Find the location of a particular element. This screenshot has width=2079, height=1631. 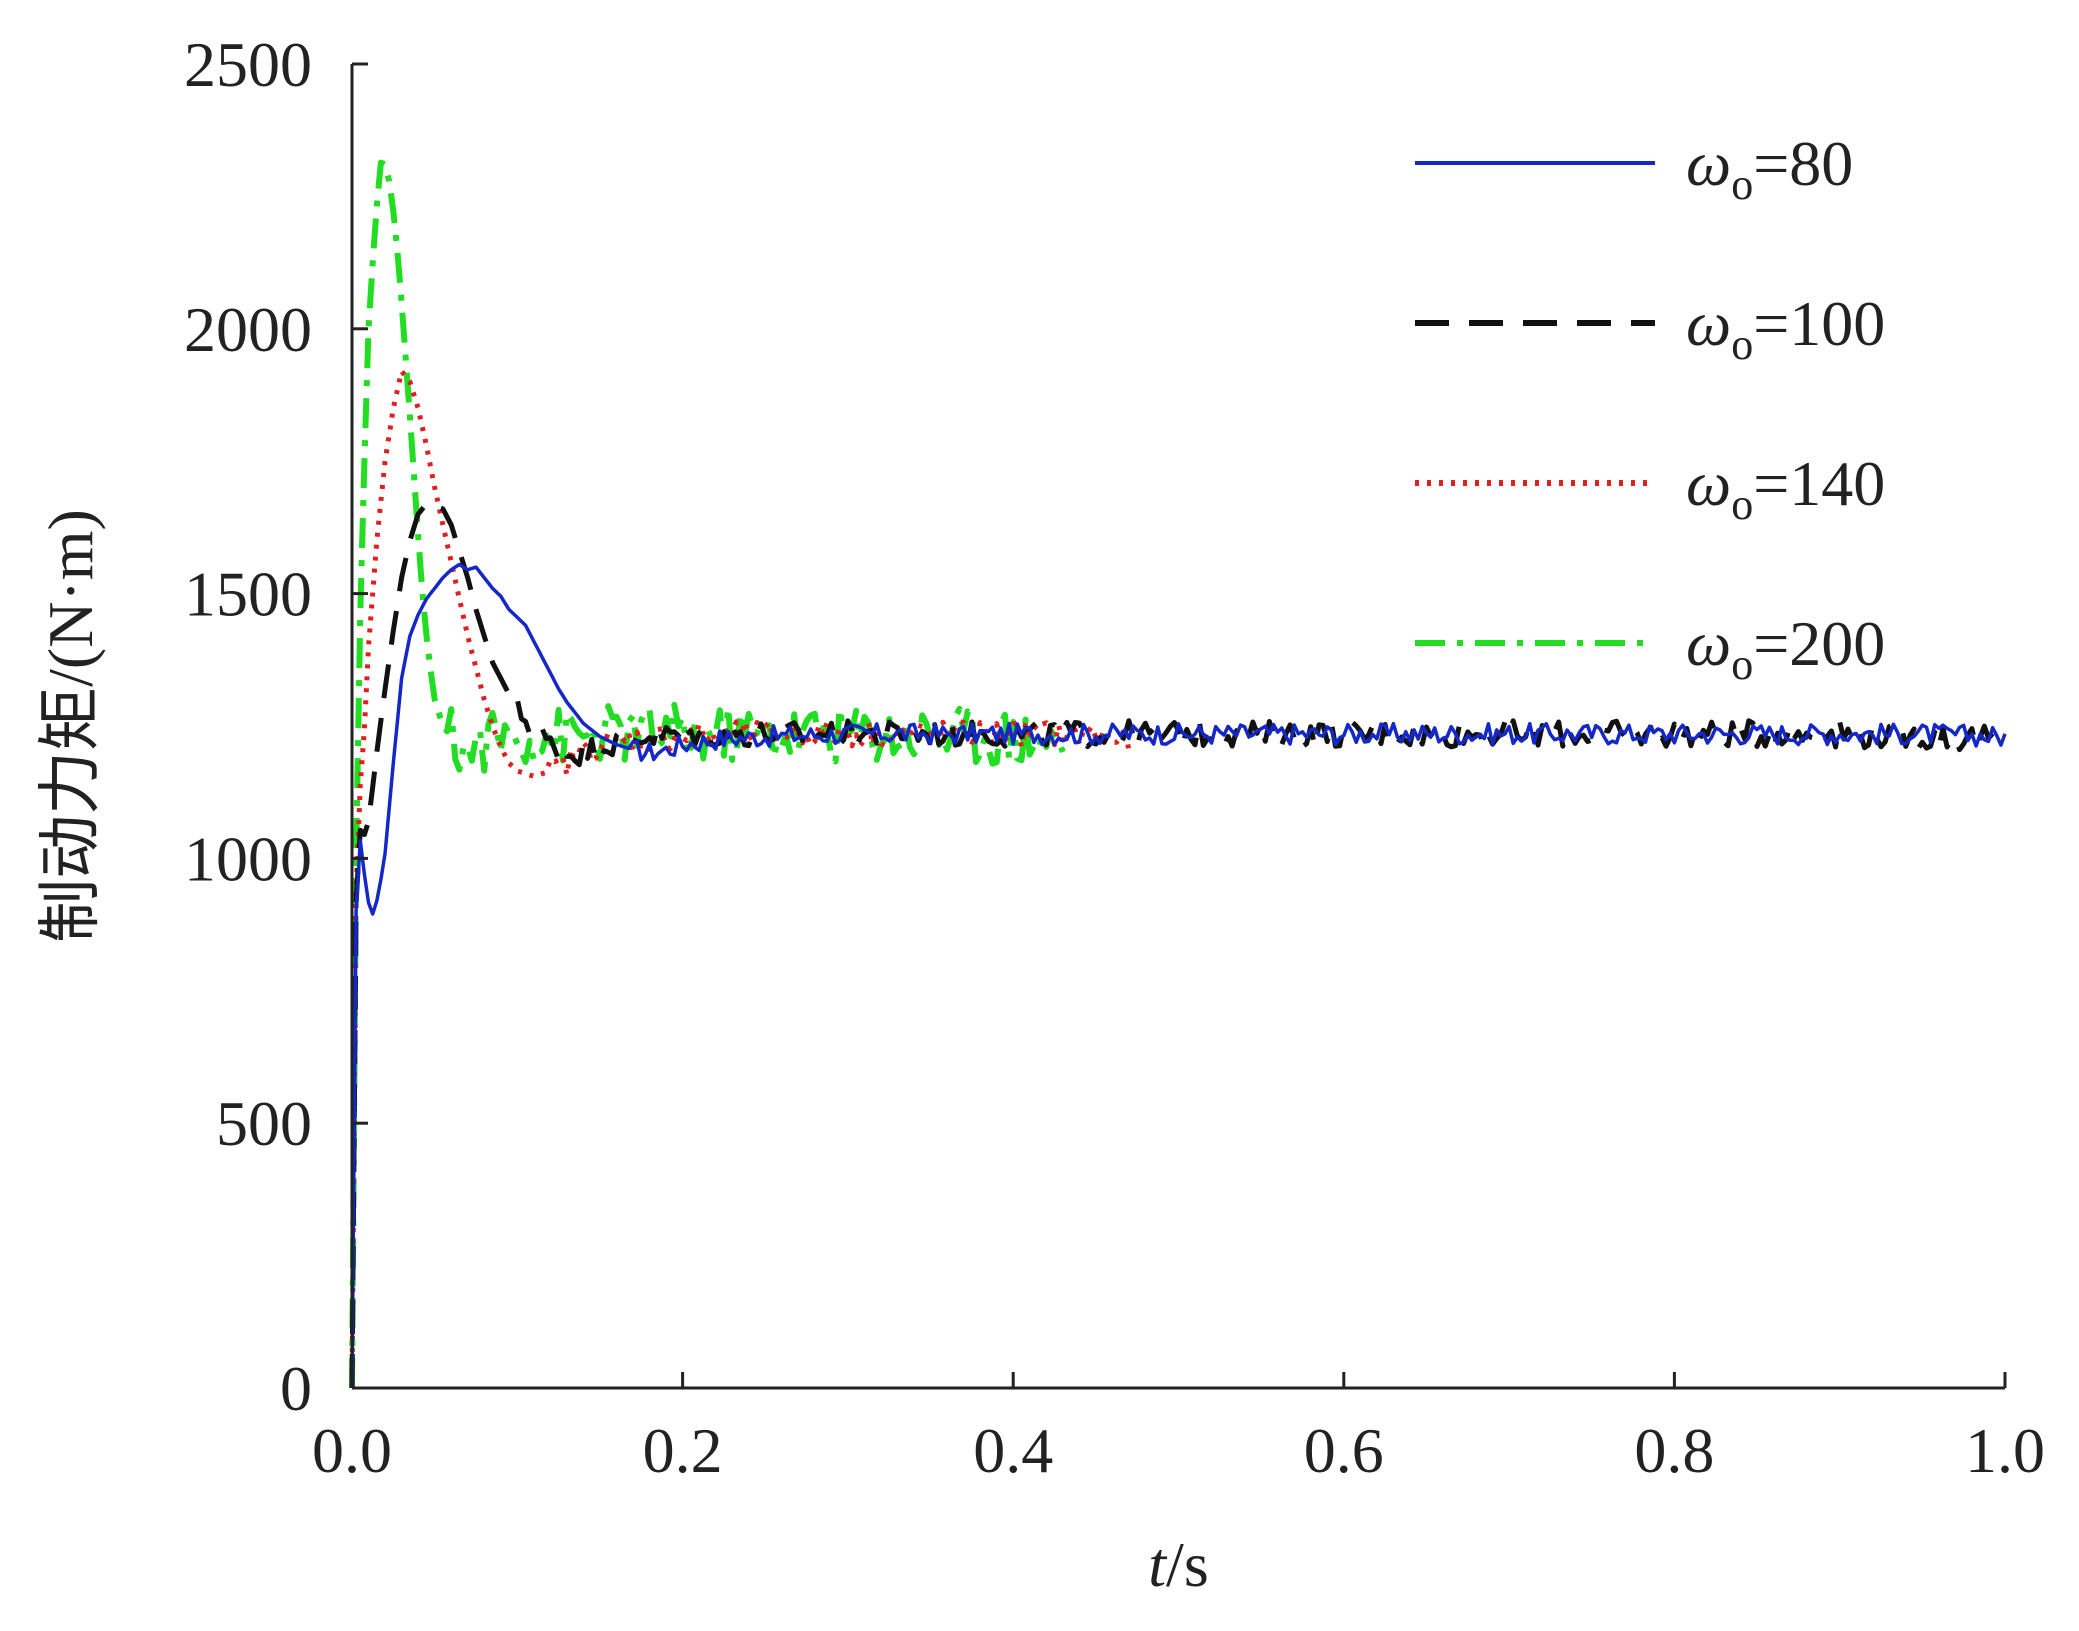

x-axis-label-unit: /s is located at coordinates (1187, 1564).